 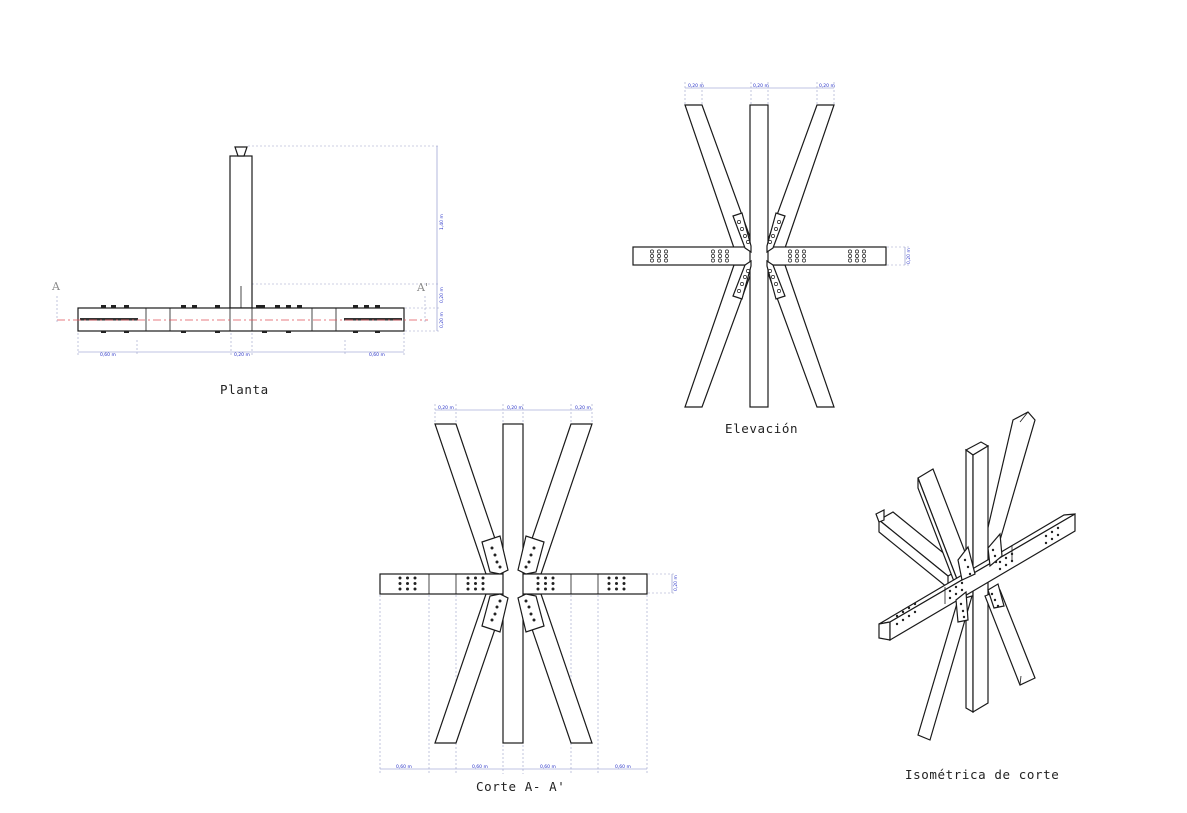 What do you see at coordinates (623, 767) in the screenshot?
I see `section-dim-bottom-4: 0,60 m` at bounding box center [623, 767].